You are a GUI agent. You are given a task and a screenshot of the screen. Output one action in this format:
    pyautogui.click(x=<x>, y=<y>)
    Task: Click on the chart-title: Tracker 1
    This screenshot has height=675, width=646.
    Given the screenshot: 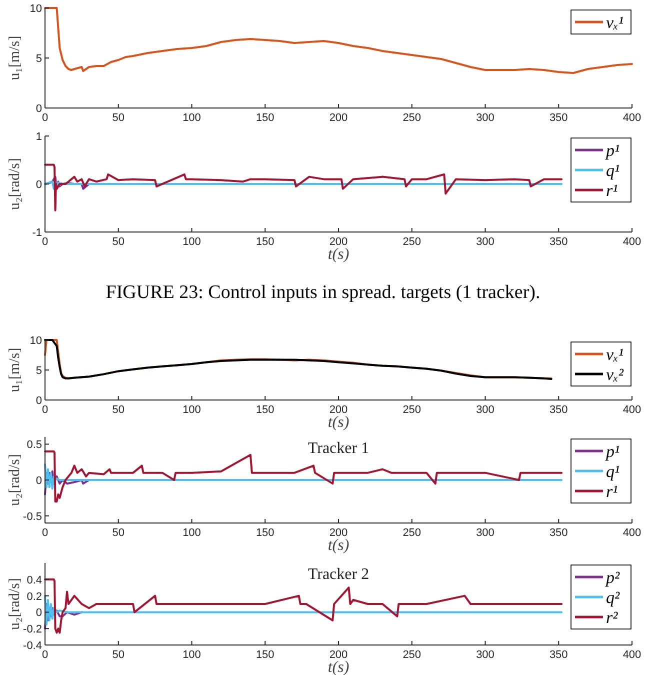 What is the action you would take?
    pyautogui.click(x=339, y=448)
    